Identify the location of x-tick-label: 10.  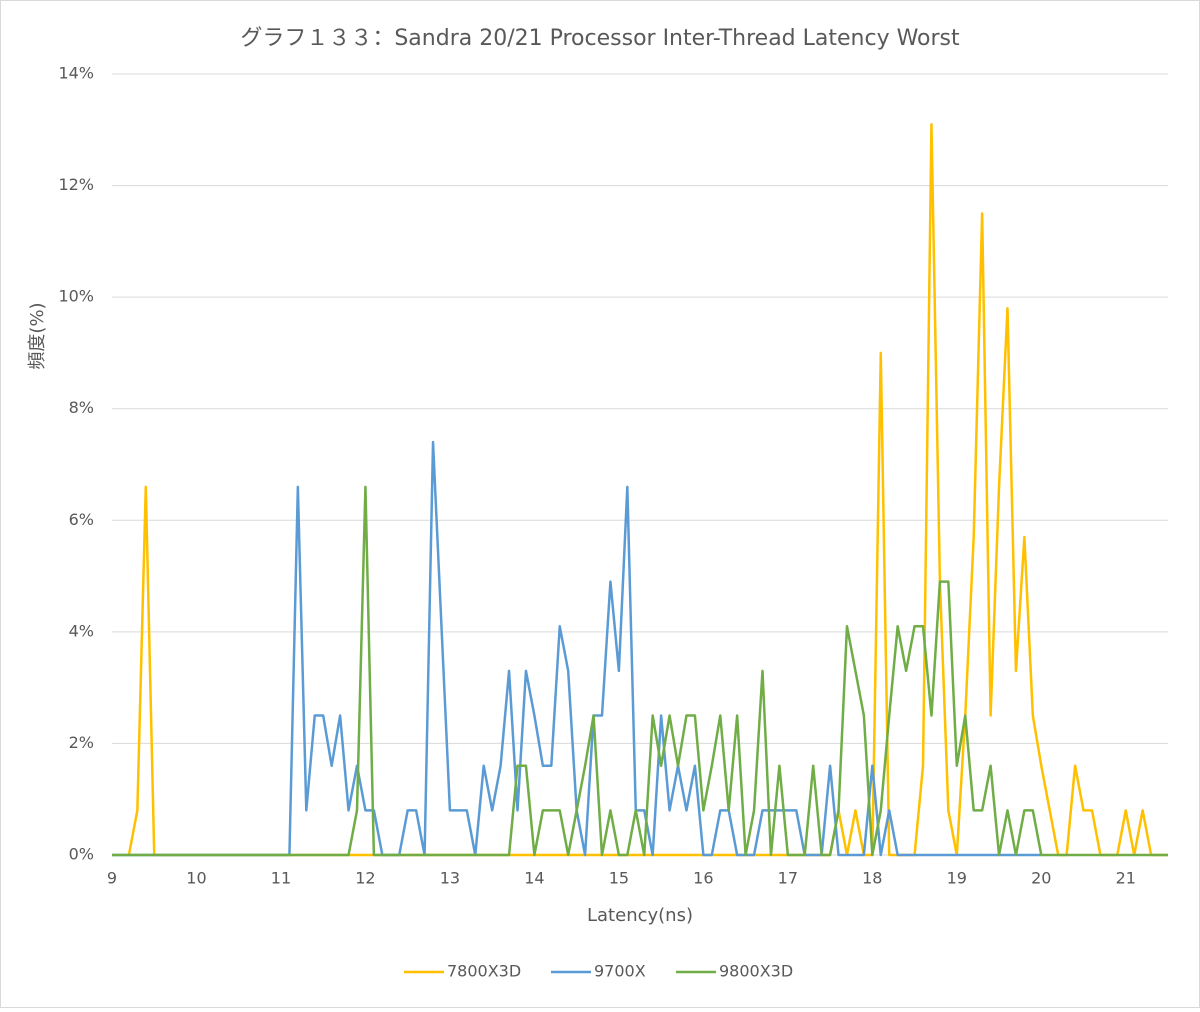
(196, 878).